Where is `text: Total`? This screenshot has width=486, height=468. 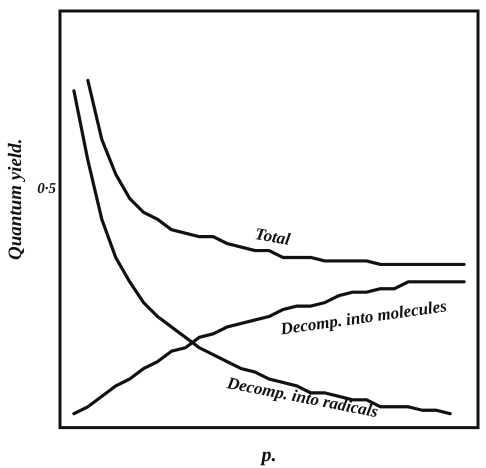 text: Total is located at coordinates (273, 236).